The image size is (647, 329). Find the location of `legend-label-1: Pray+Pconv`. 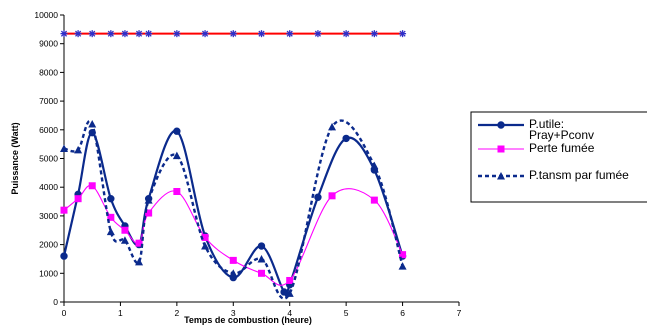

legend-label-1: Pray+Pconv is located at coordinates (561, 135).